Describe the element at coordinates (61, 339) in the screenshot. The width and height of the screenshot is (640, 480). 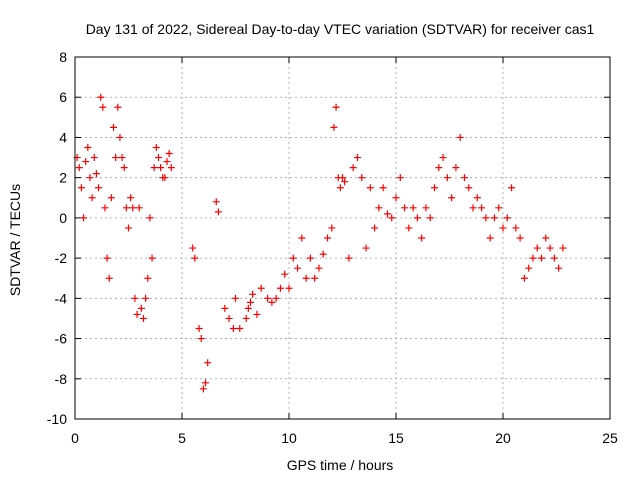
I see `y-tick-label: -6` at that location.